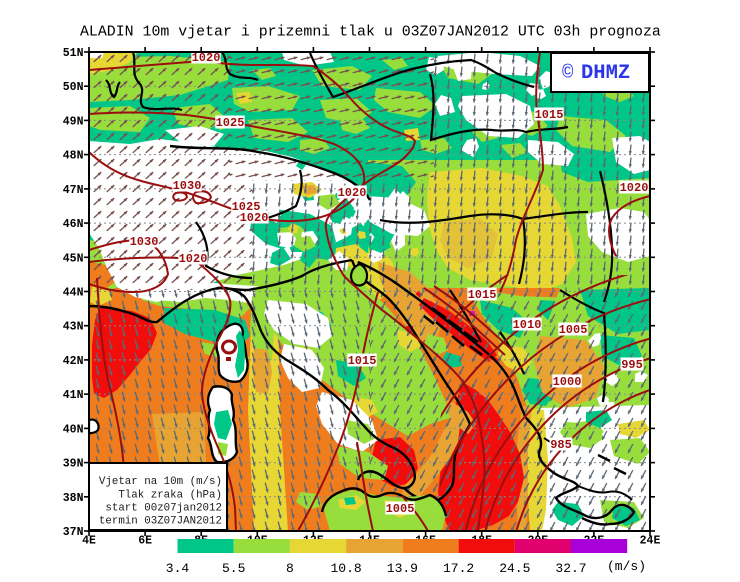  I want to click on svg-text: DHMZ, so click(605, 73).